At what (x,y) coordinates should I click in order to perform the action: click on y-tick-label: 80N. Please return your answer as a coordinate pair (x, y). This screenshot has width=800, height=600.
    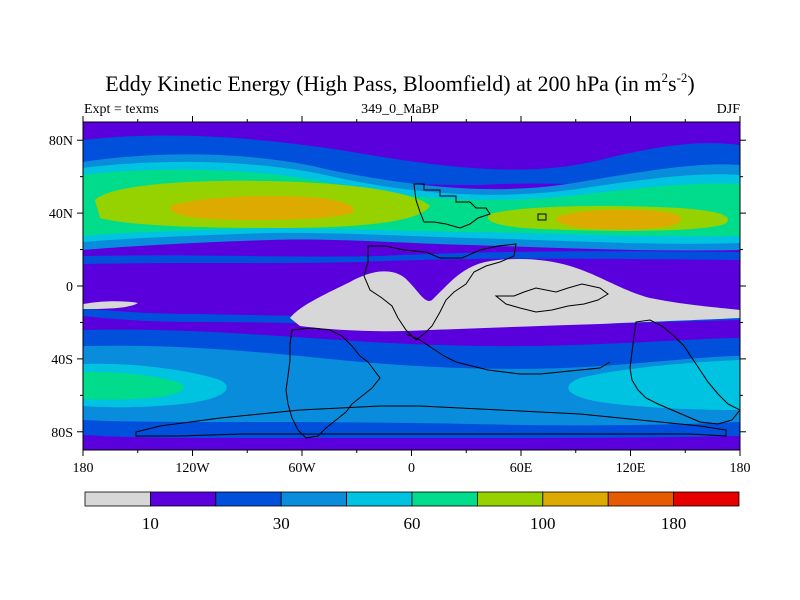
    Looking at the image, I should click on (61, 141).